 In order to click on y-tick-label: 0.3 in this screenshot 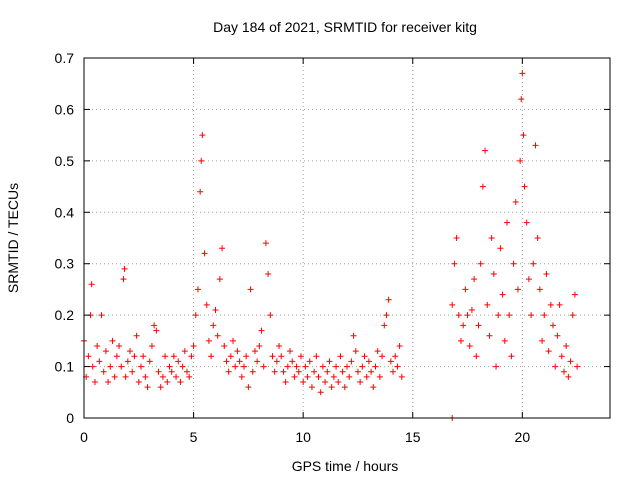, I will do `click(65, 264)`.